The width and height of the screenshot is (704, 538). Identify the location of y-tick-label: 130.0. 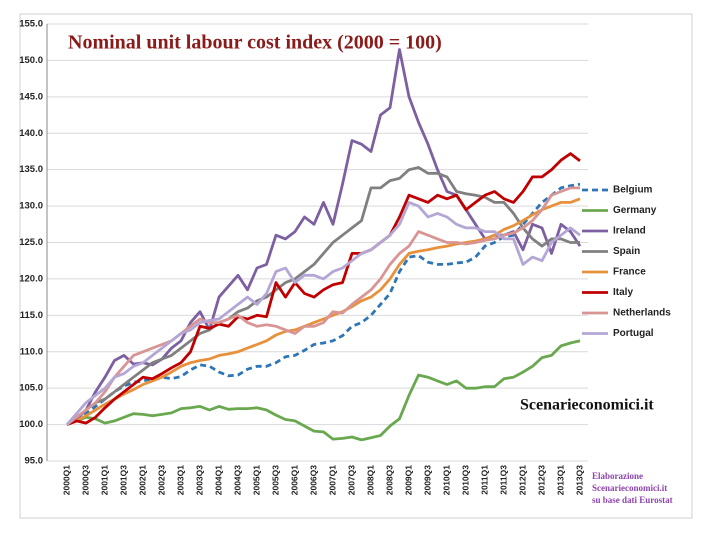
(31, 206).